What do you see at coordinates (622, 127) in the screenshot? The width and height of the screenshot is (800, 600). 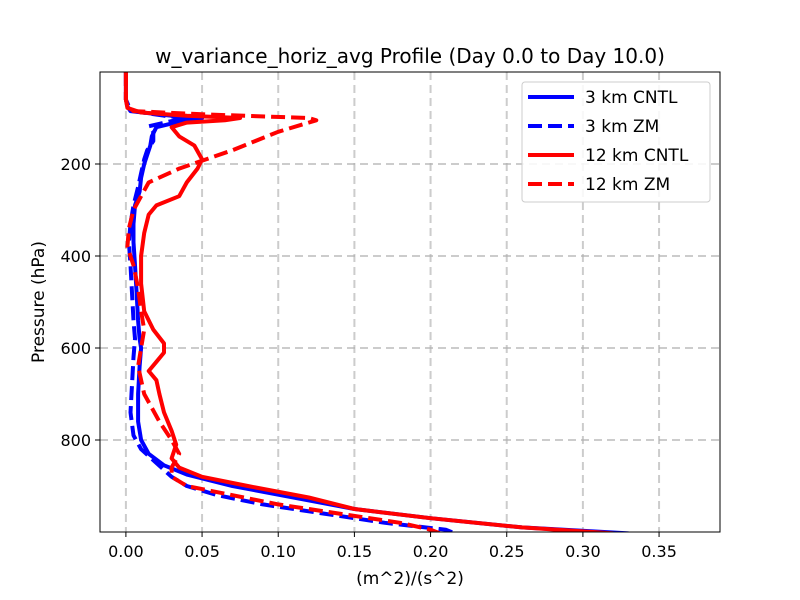 I see `legend-label: 3 km ZM` at bounding box center [622, 127].